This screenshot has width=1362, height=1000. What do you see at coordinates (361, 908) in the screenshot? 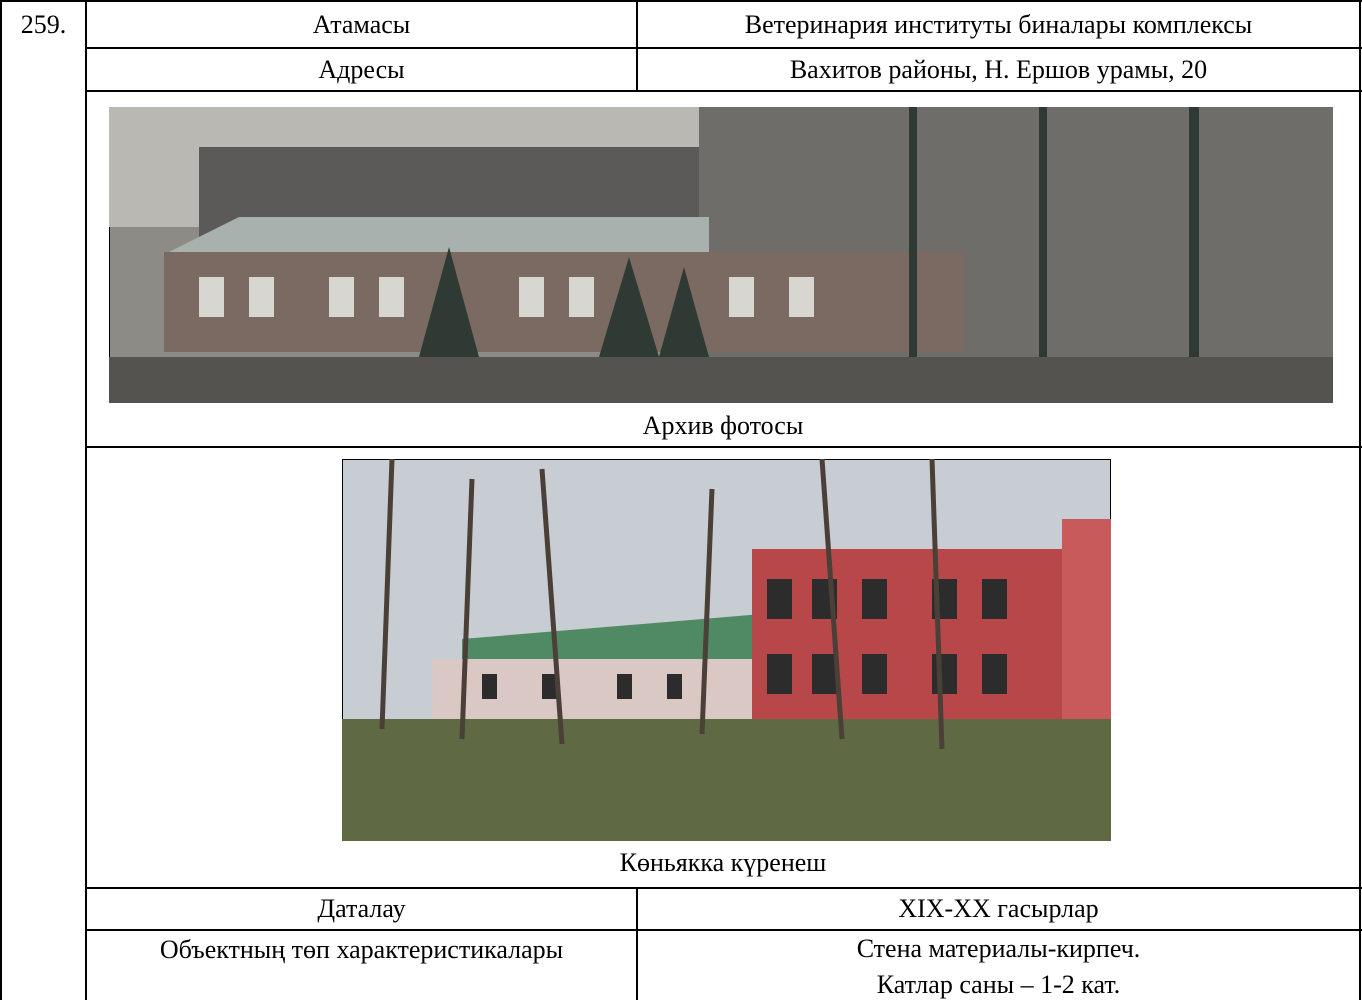
I see `field-label: Даталау` at bounding box center [361, 908].